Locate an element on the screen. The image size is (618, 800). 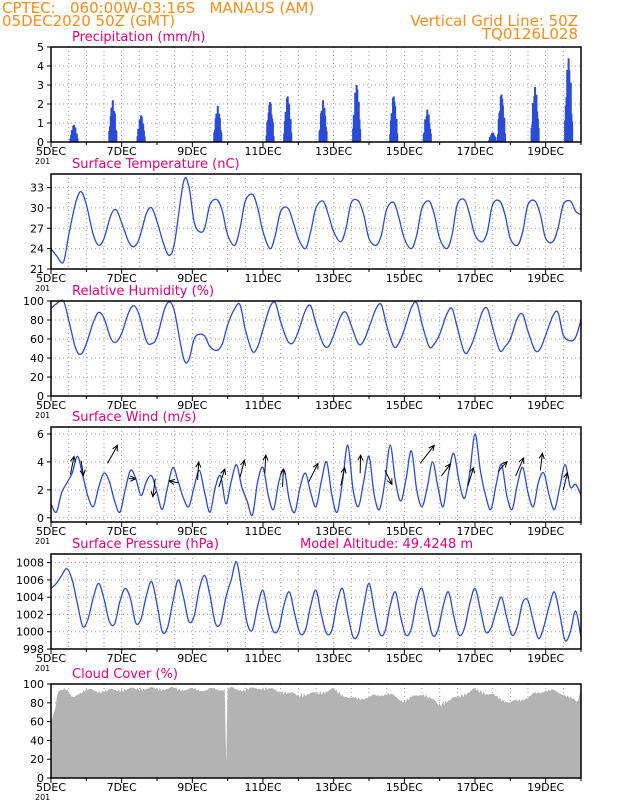
precipitation-x-tick-label: 15DEC is located at coordinates (404, 151).